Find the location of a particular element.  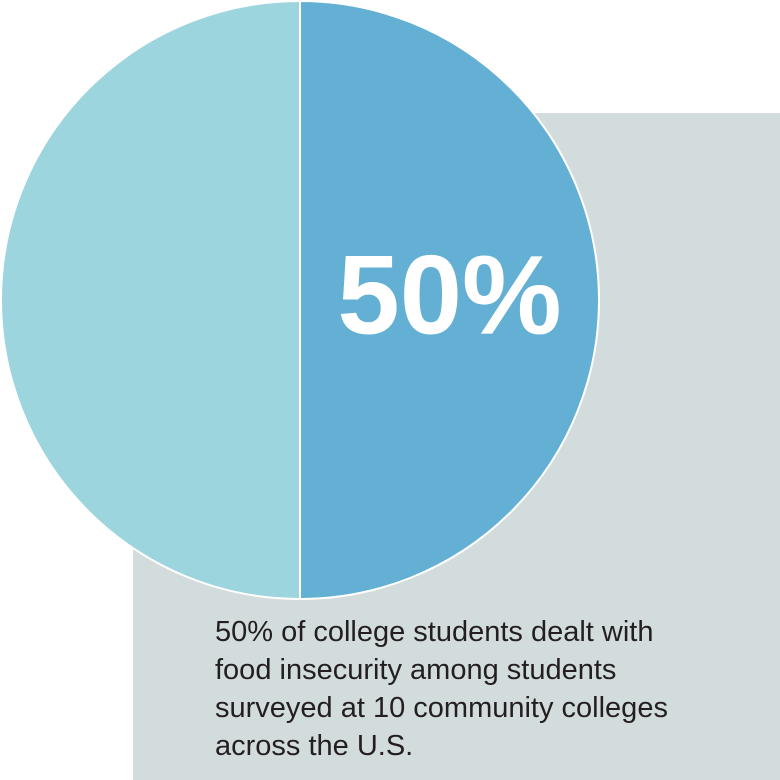

slice-label: 50% is located at coordinates (449, 295).